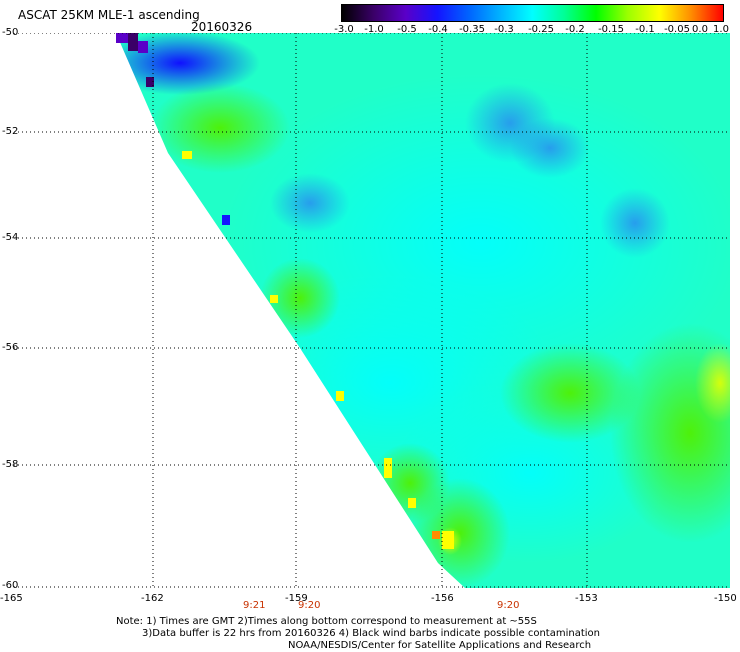 The width and height of the screenshot is (740, 652). What do you see at coordinates (10, 347) in the screenshot?
I see `lat-label: -56` at bounding box center [10, 347].